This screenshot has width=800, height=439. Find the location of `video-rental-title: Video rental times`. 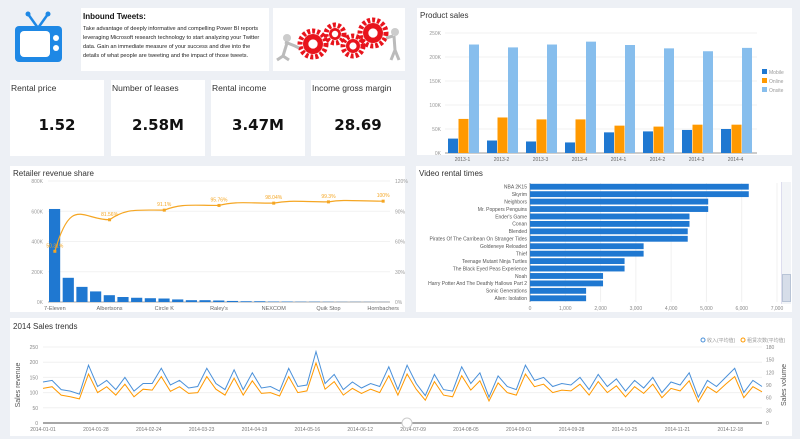

video-rental-title: Video rental times is located at coordinates (451, 173).